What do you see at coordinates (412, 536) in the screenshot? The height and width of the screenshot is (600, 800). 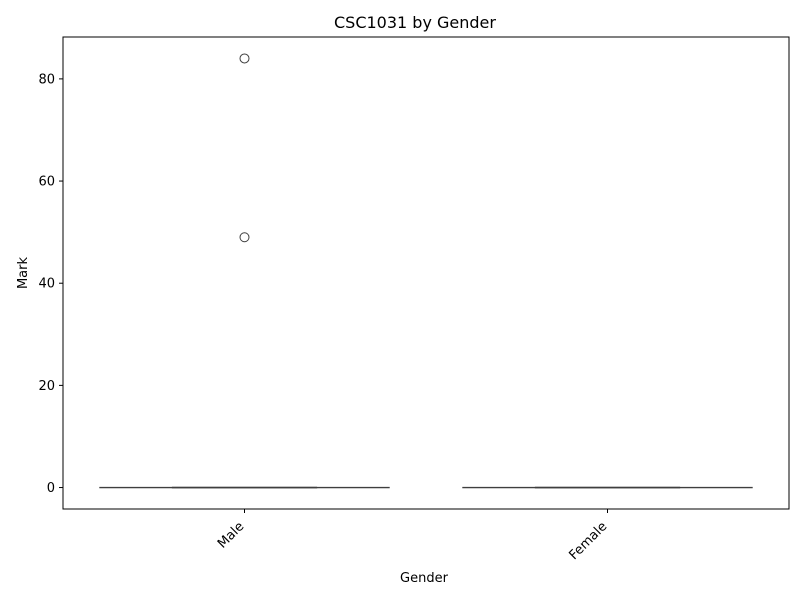 I see `x-axis-ticks: Male Female` at bounding box center [412, 536].